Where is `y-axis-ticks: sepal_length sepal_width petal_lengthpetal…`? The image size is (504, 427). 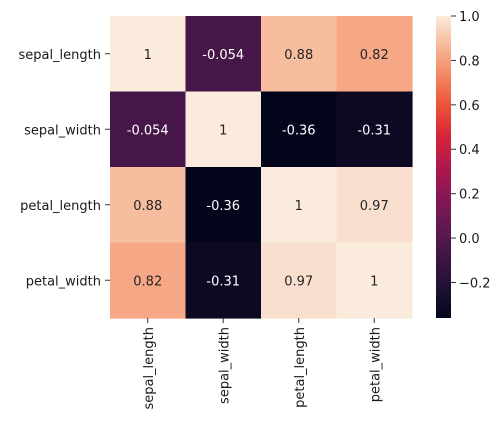
y-axis-ticks: sepal_length sepal_width petal_lengthpetal… is located at coordinates (64, 168).